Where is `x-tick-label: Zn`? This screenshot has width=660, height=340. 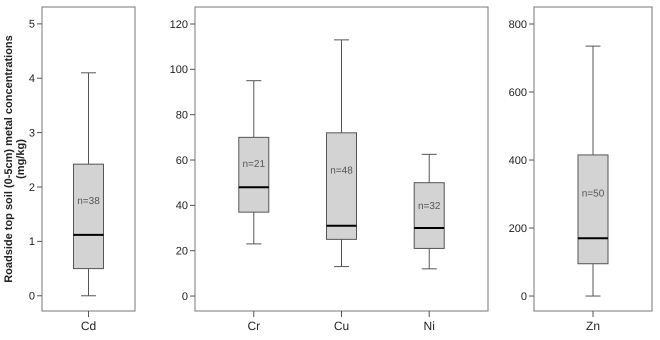 x-tick-label: Zn is located at coordinates (593, 326).